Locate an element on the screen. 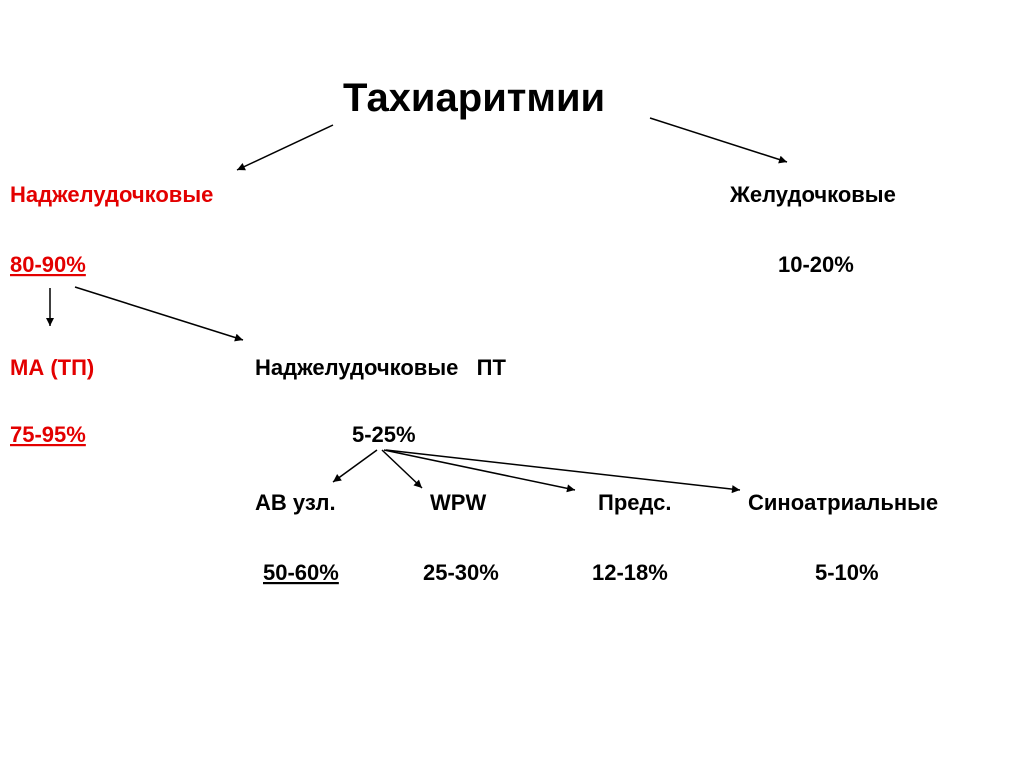  node-share: 5-25% is located at coordinates (384, 434).